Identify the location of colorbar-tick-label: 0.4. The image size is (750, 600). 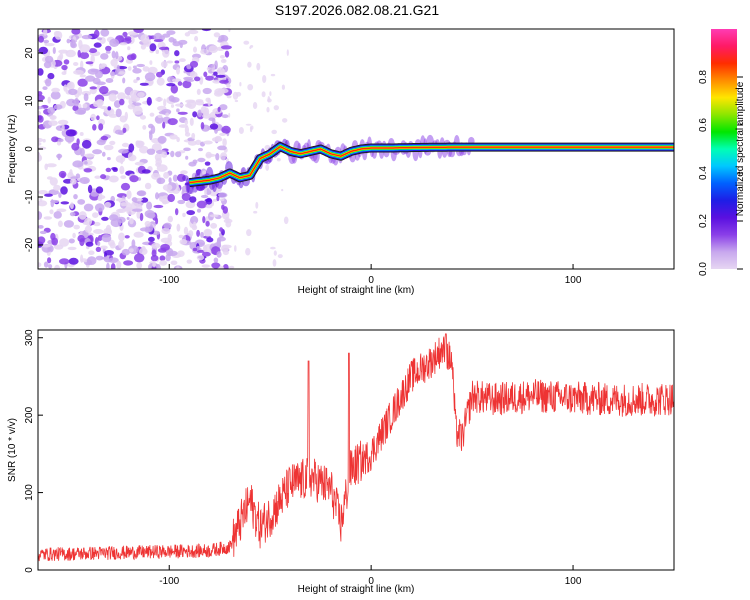
(703, 173).